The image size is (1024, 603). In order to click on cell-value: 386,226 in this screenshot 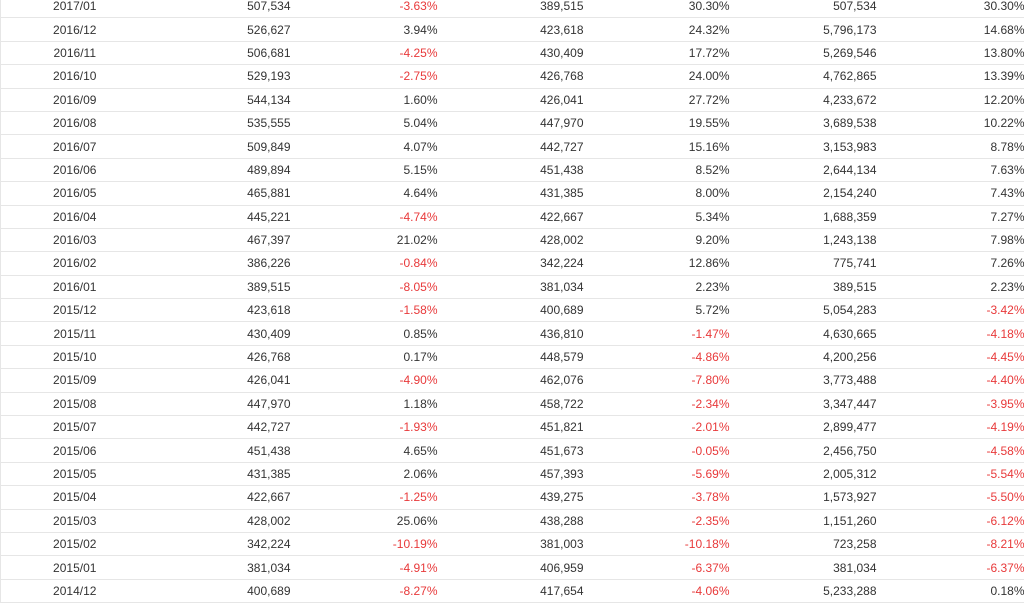, I will do `click(220, 263)`.